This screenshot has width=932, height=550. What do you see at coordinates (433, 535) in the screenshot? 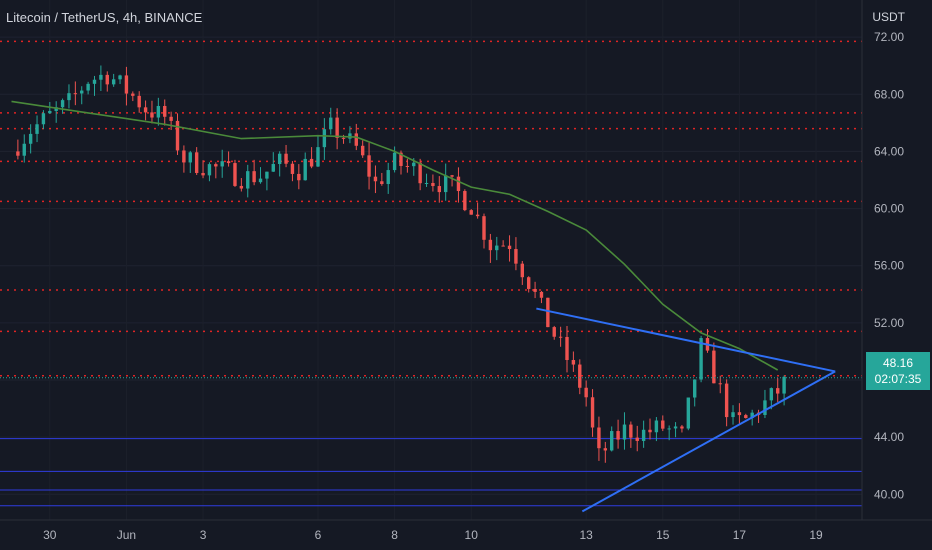
I see `time-axis: 30 Jun 3 6 8 10 13 15 17 19` at bounding box center [433, 535].